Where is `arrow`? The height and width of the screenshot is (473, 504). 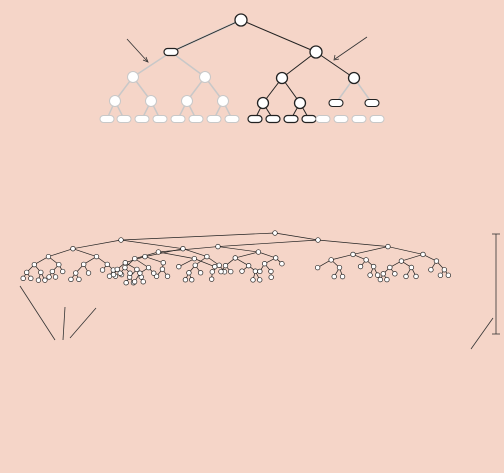
arrow is located at coordinates (351, 48).